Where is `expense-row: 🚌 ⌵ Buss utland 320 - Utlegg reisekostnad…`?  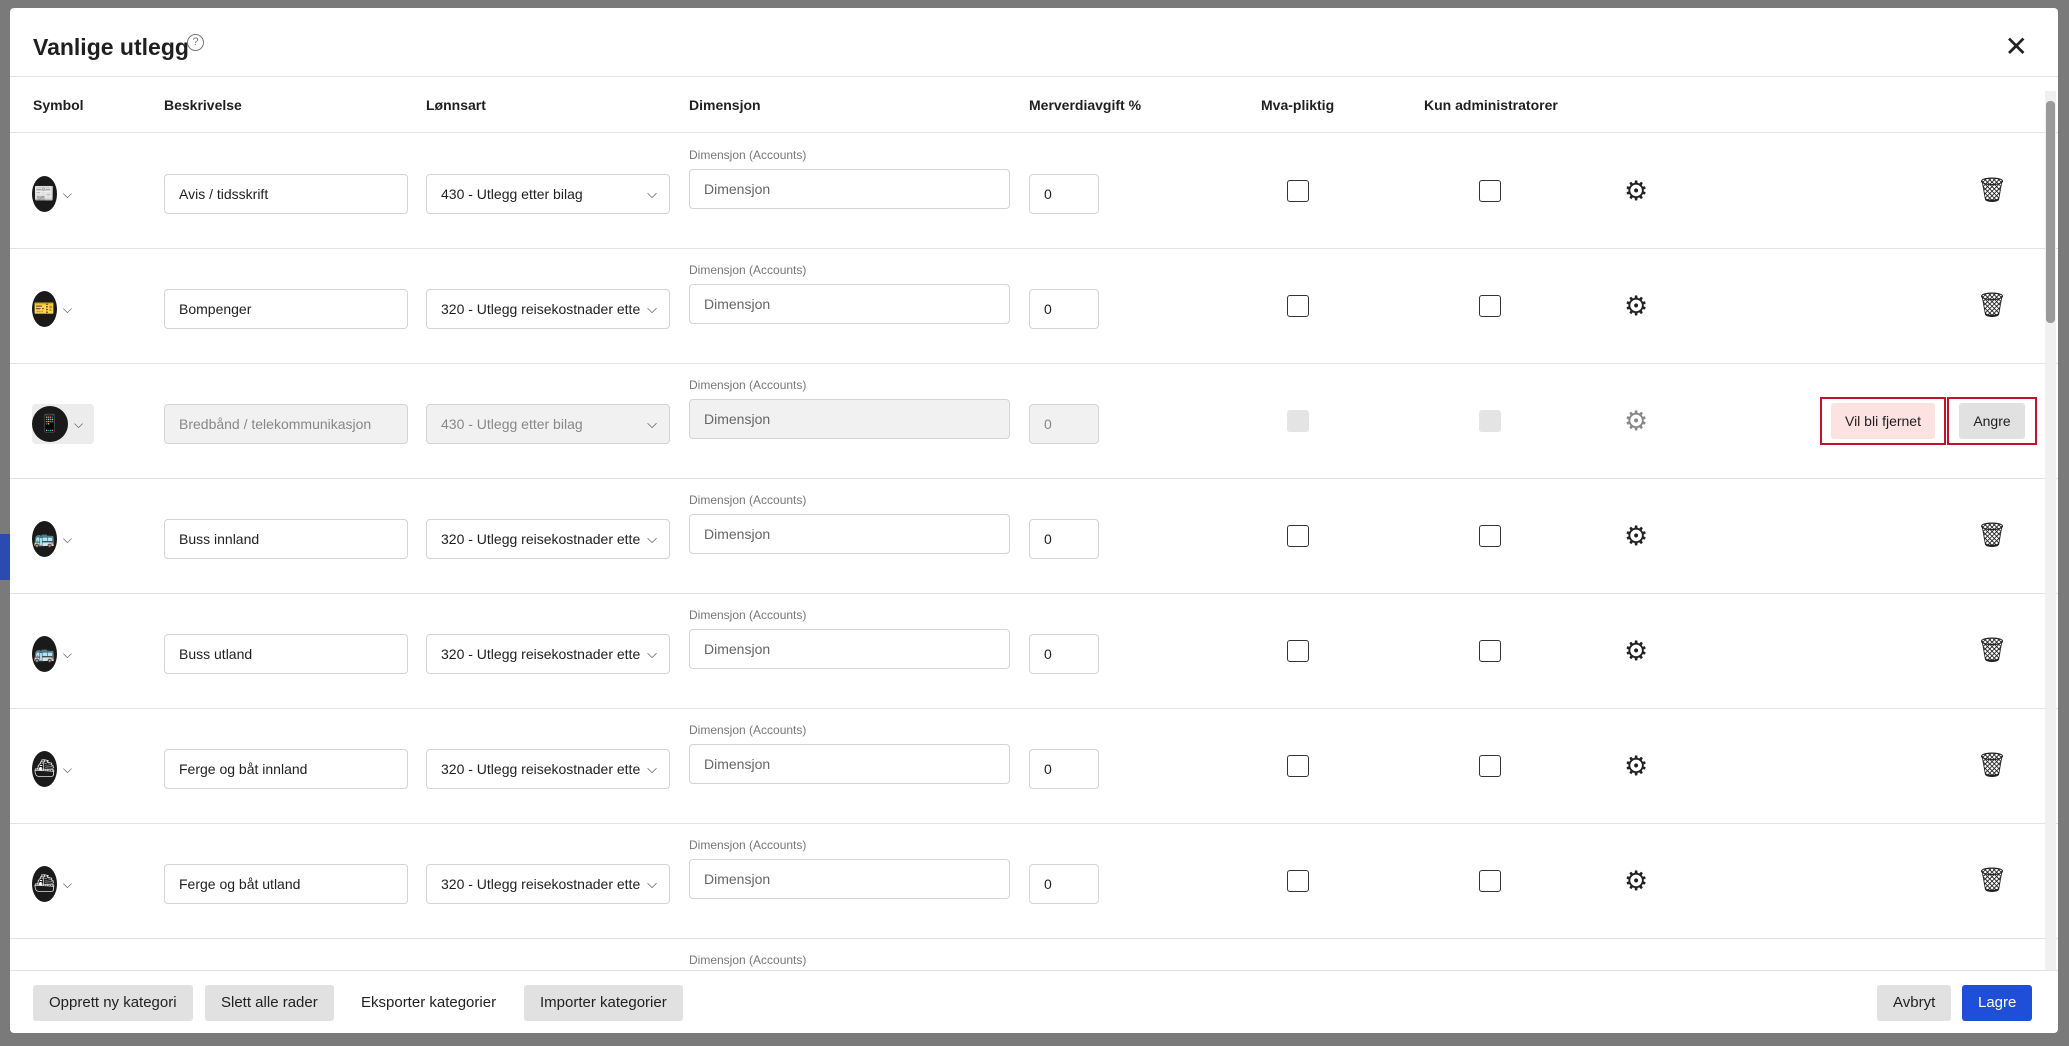
expense-row: 🚌 ⌵ Buss utland 320 - Utlegg reisekostnad… is located at coordinates (1034, 651).